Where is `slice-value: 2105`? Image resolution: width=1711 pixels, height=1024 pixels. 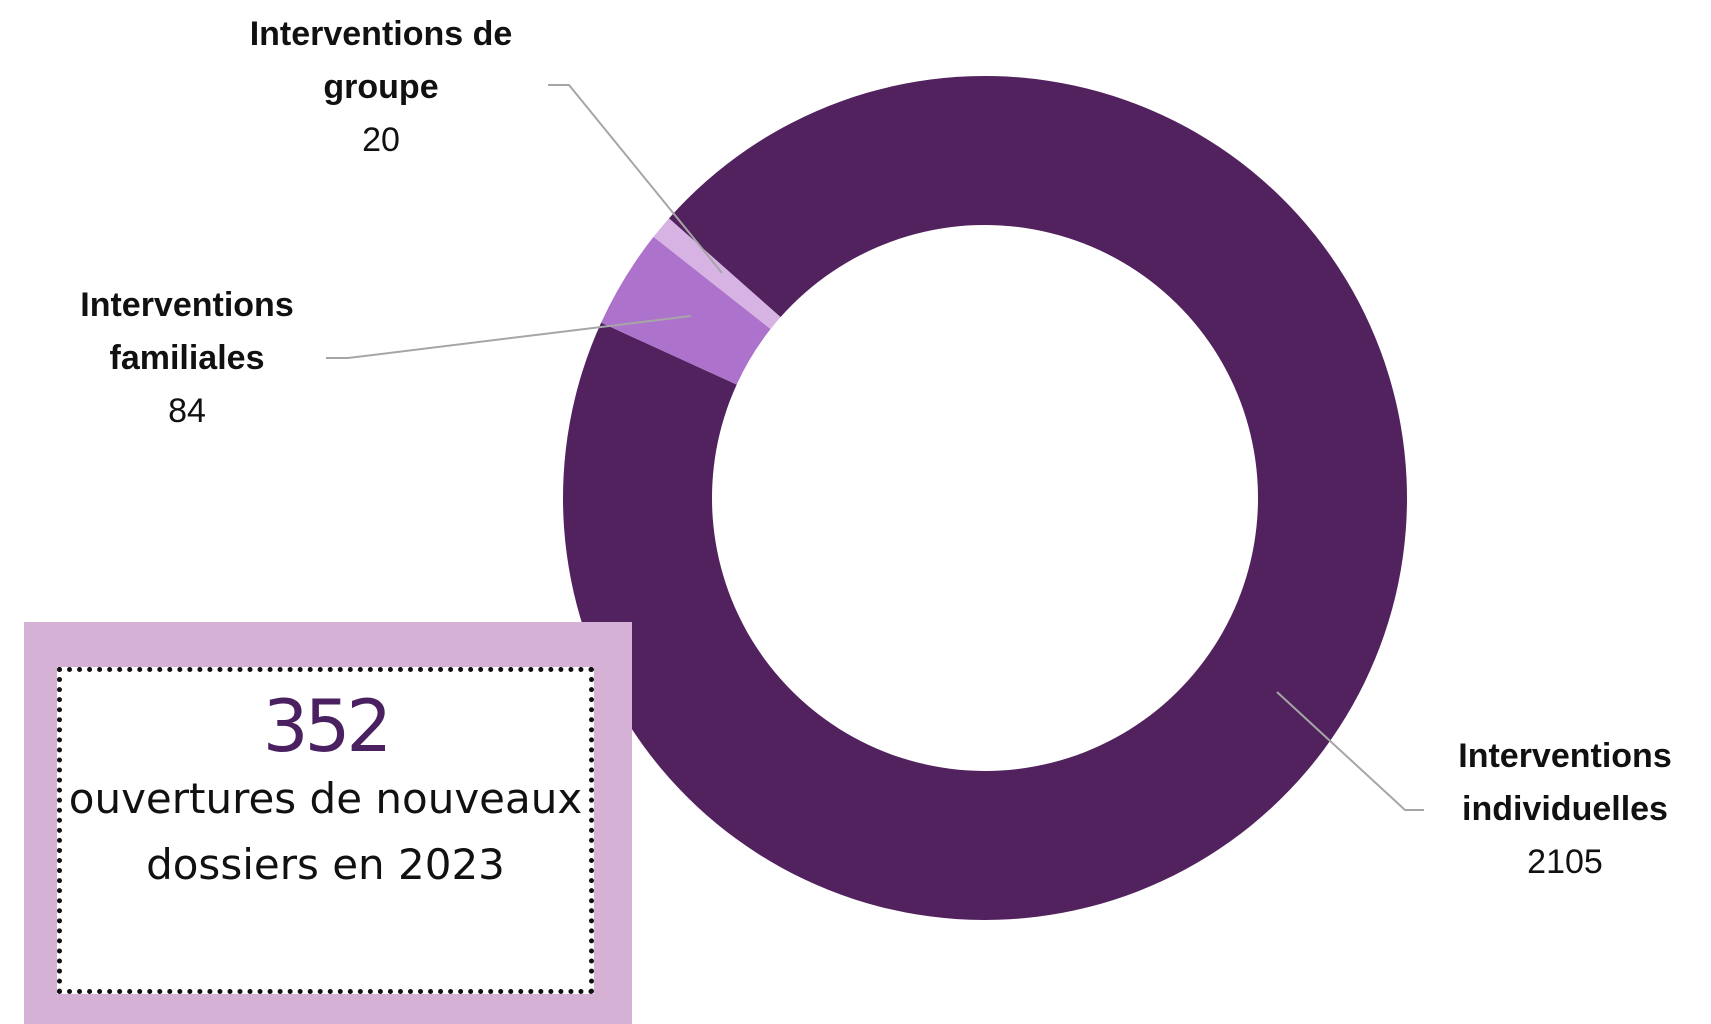 slice-value: 2105 is located at coordinates (1565, 862).